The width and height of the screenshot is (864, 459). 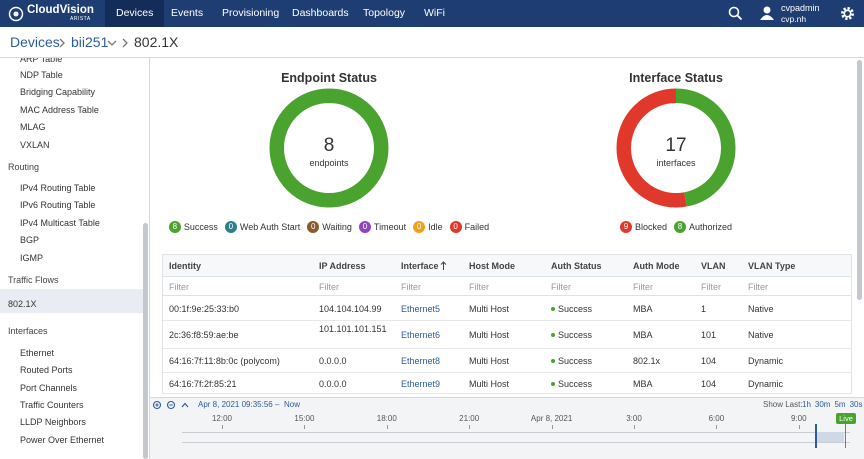 What do you see at coordinates (643, 227) in the screenshot?
I see `legend-item: 9 Blocked` at bounding box center [643, 227].